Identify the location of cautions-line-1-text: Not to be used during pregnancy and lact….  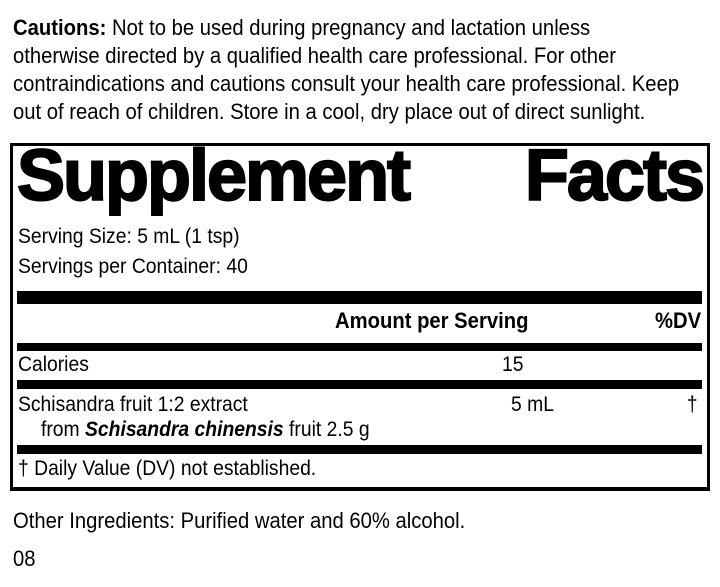
(351, 27).